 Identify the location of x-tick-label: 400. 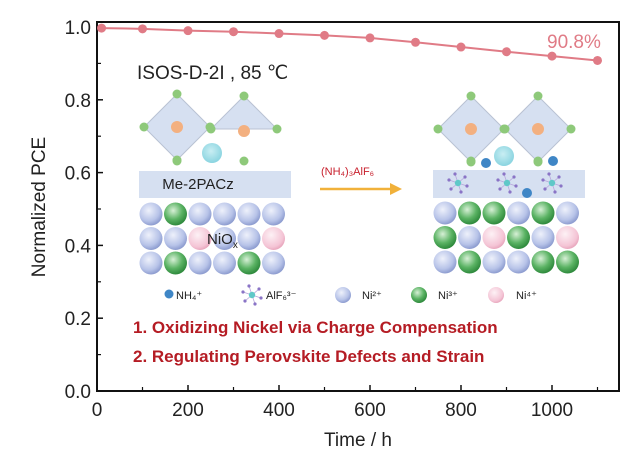
(279, 410).